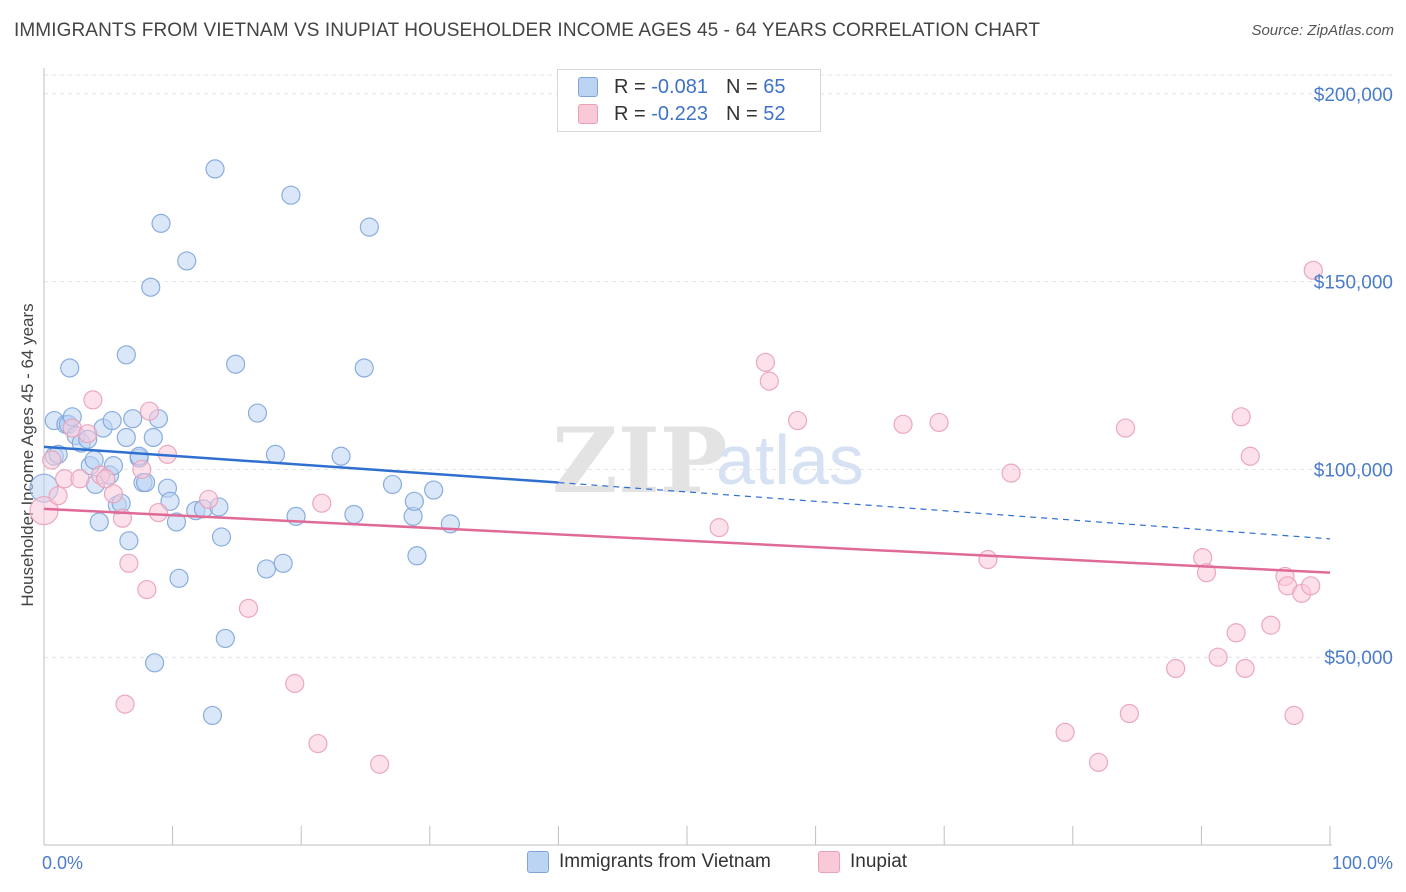 The height and width of the screenshot is (892, 1406). Describe the element at coordinates (1353, 470) in the screenshot. I see `y-tick-label: $100,000` at that location.